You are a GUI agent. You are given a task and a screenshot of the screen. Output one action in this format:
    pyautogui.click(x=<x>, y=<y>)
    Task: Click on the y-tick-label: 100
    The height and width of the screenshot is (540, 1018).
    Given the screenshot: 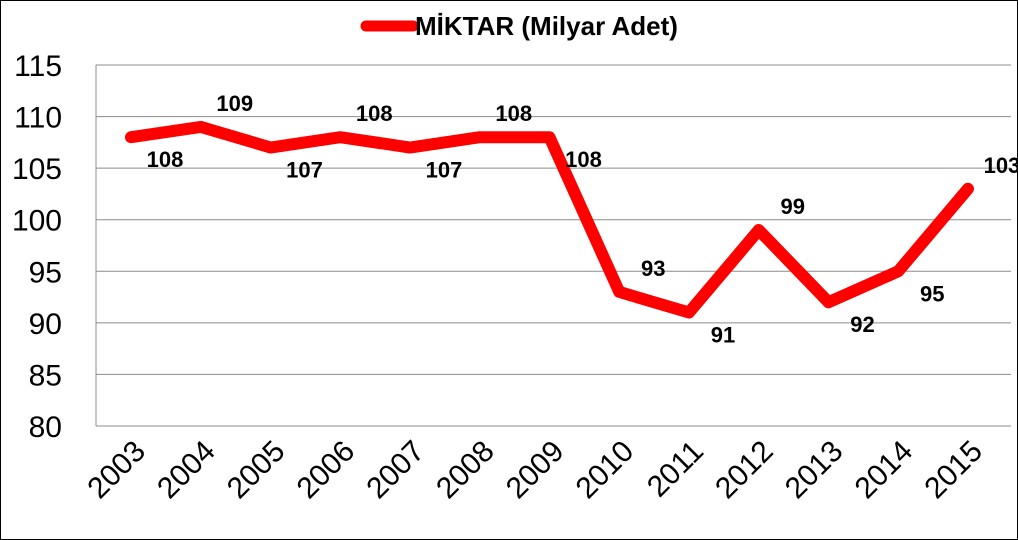 What is the action you would take?
    pyautogui.click(x=37, y=221)
    